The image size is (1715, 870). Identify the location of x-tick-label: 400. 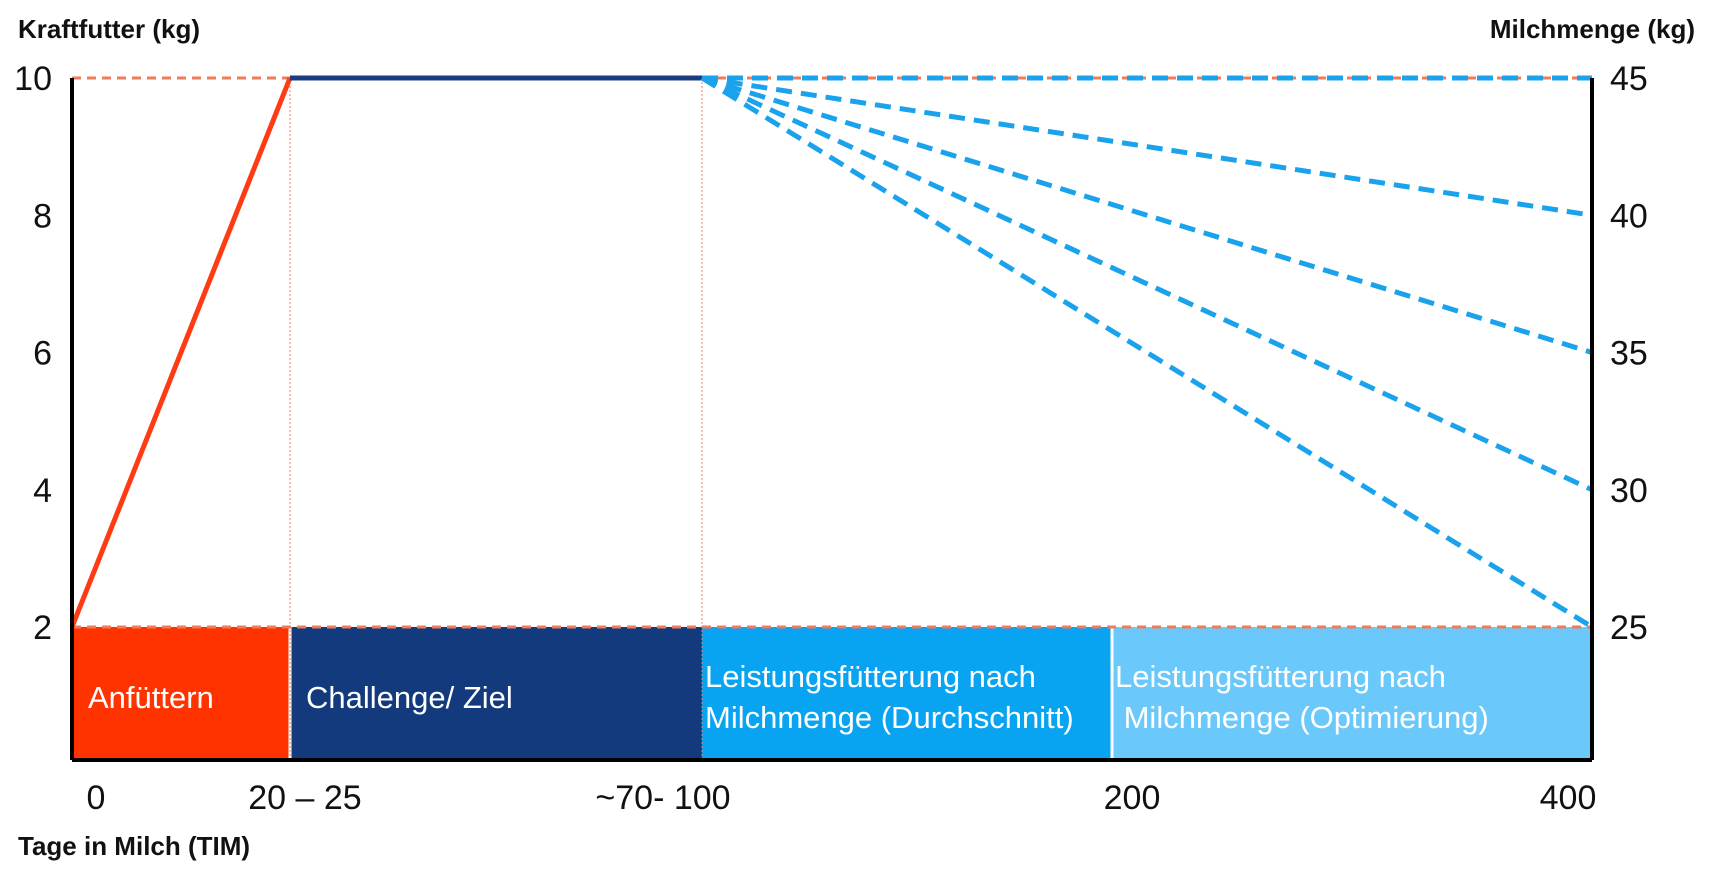
(1568, 798).